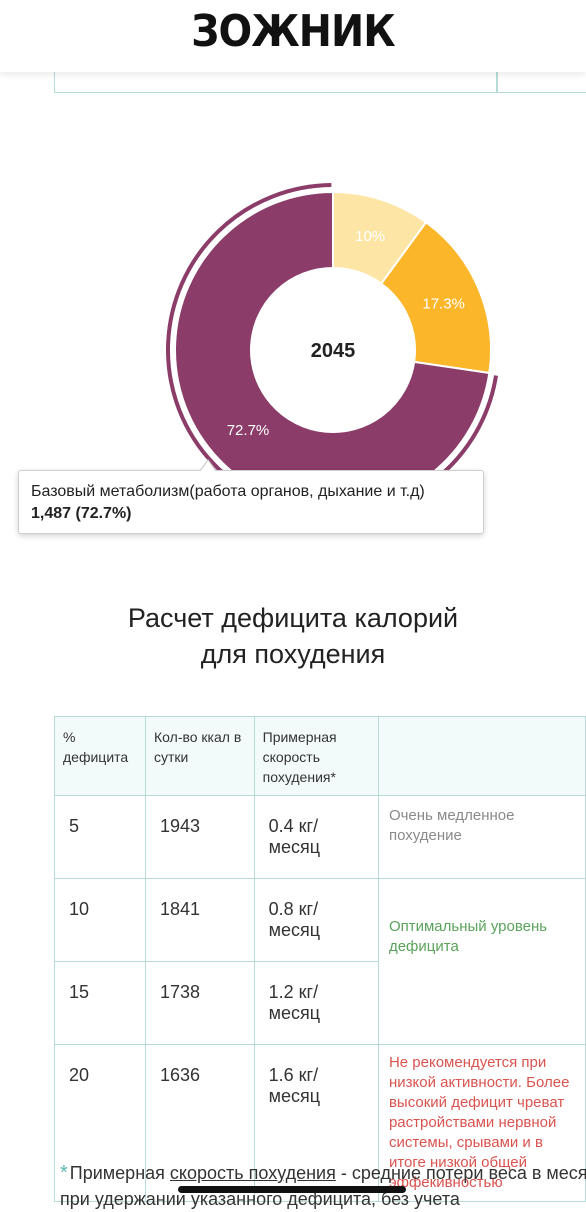 Image resolution: width=586 pixels, height=1212 pixels. I want to click on header-speed: Примерная скорость похудения*, so click(316, 756).